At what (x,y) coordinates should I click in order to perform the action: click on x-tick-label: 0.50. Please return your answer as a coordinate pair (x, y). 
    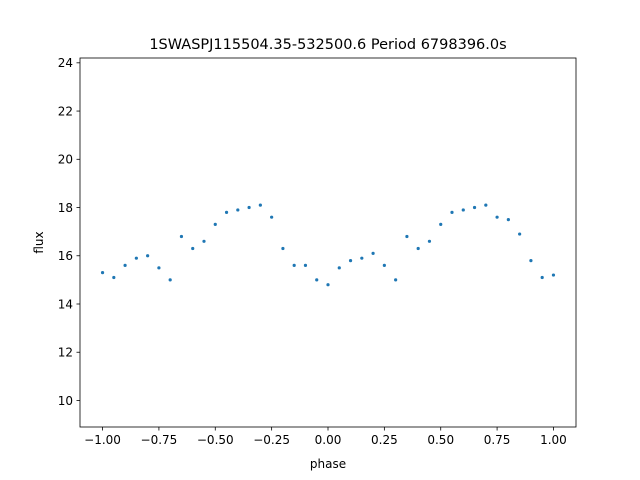
    Looking at the image, I should click on (440, 440).